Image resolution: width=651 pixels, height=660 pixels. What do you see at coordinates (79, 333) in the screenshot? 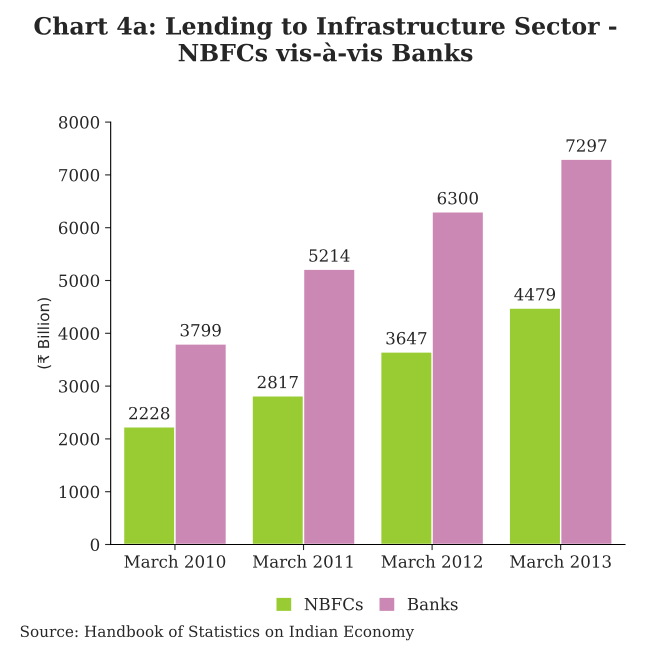
I see `y-tick-label: 4000` at bounding box center [79, 333].